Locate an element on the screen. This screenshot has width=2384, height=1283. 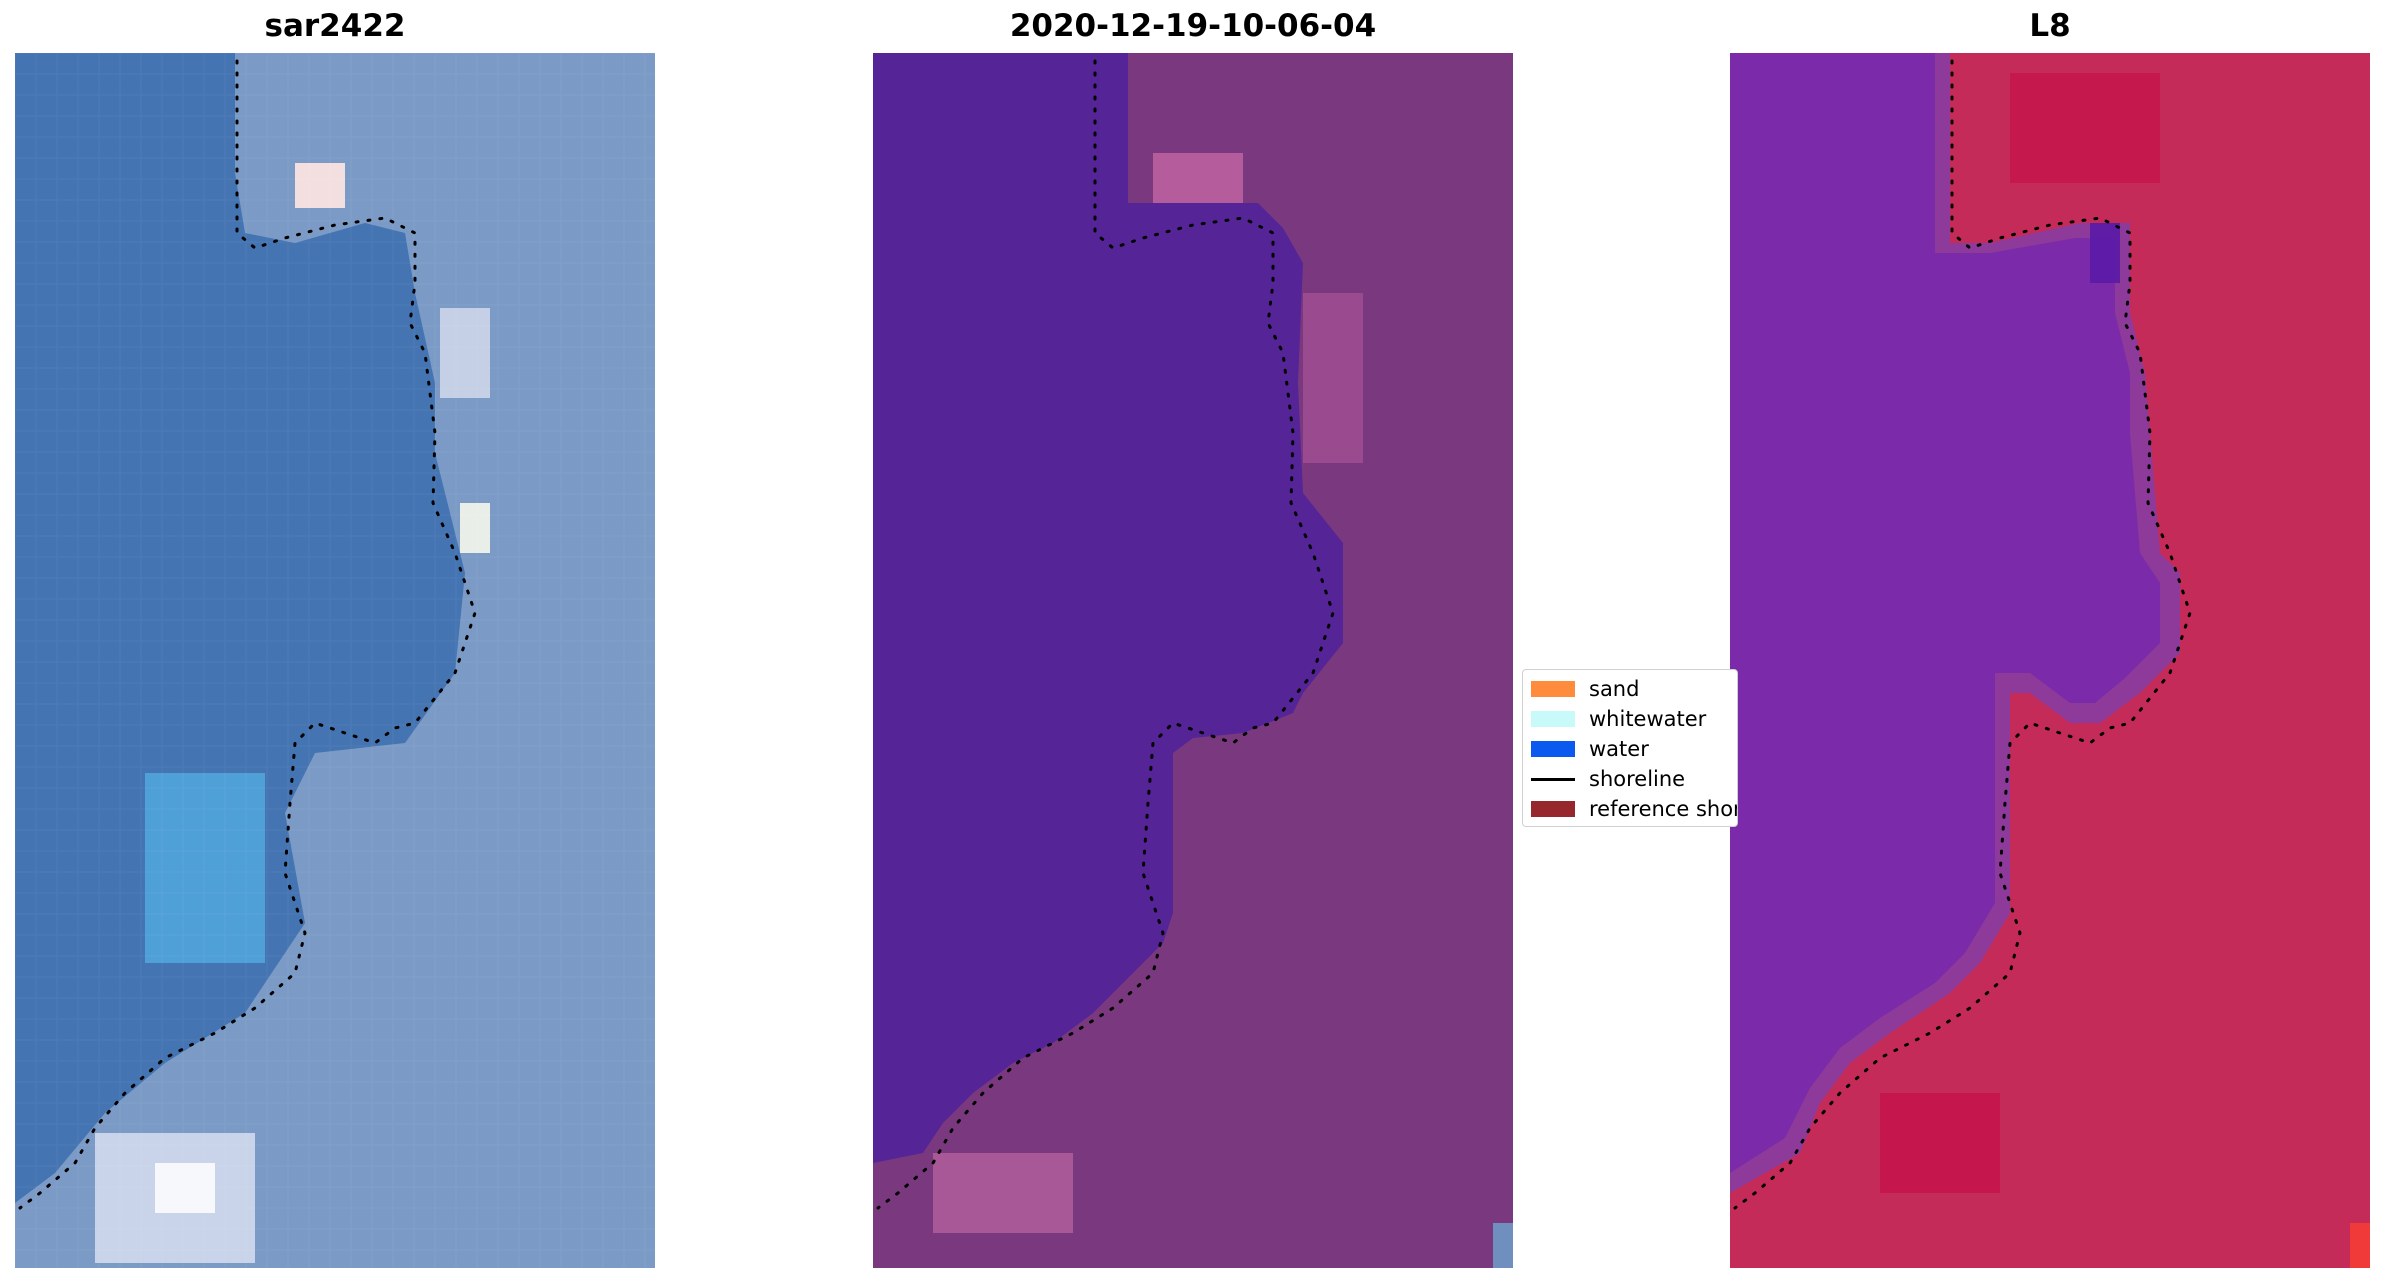
legend-label: sand is located at coordinates (1614, 689).